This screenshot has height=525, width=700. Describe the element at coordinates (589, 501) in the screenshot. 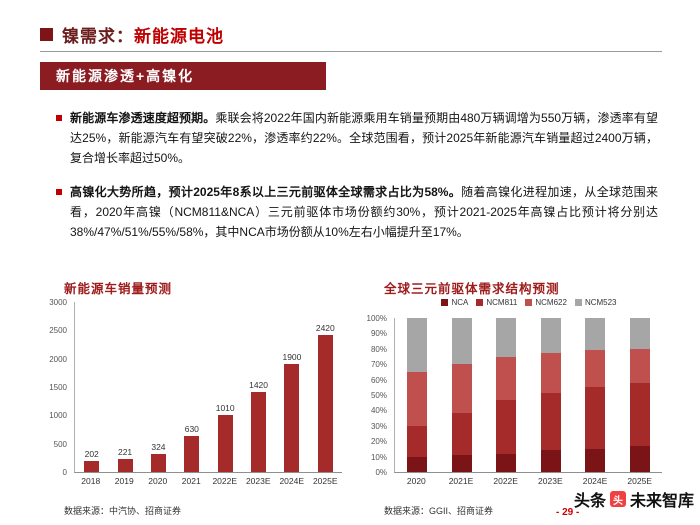

I see `watermark-prefix: 头条` at that location.